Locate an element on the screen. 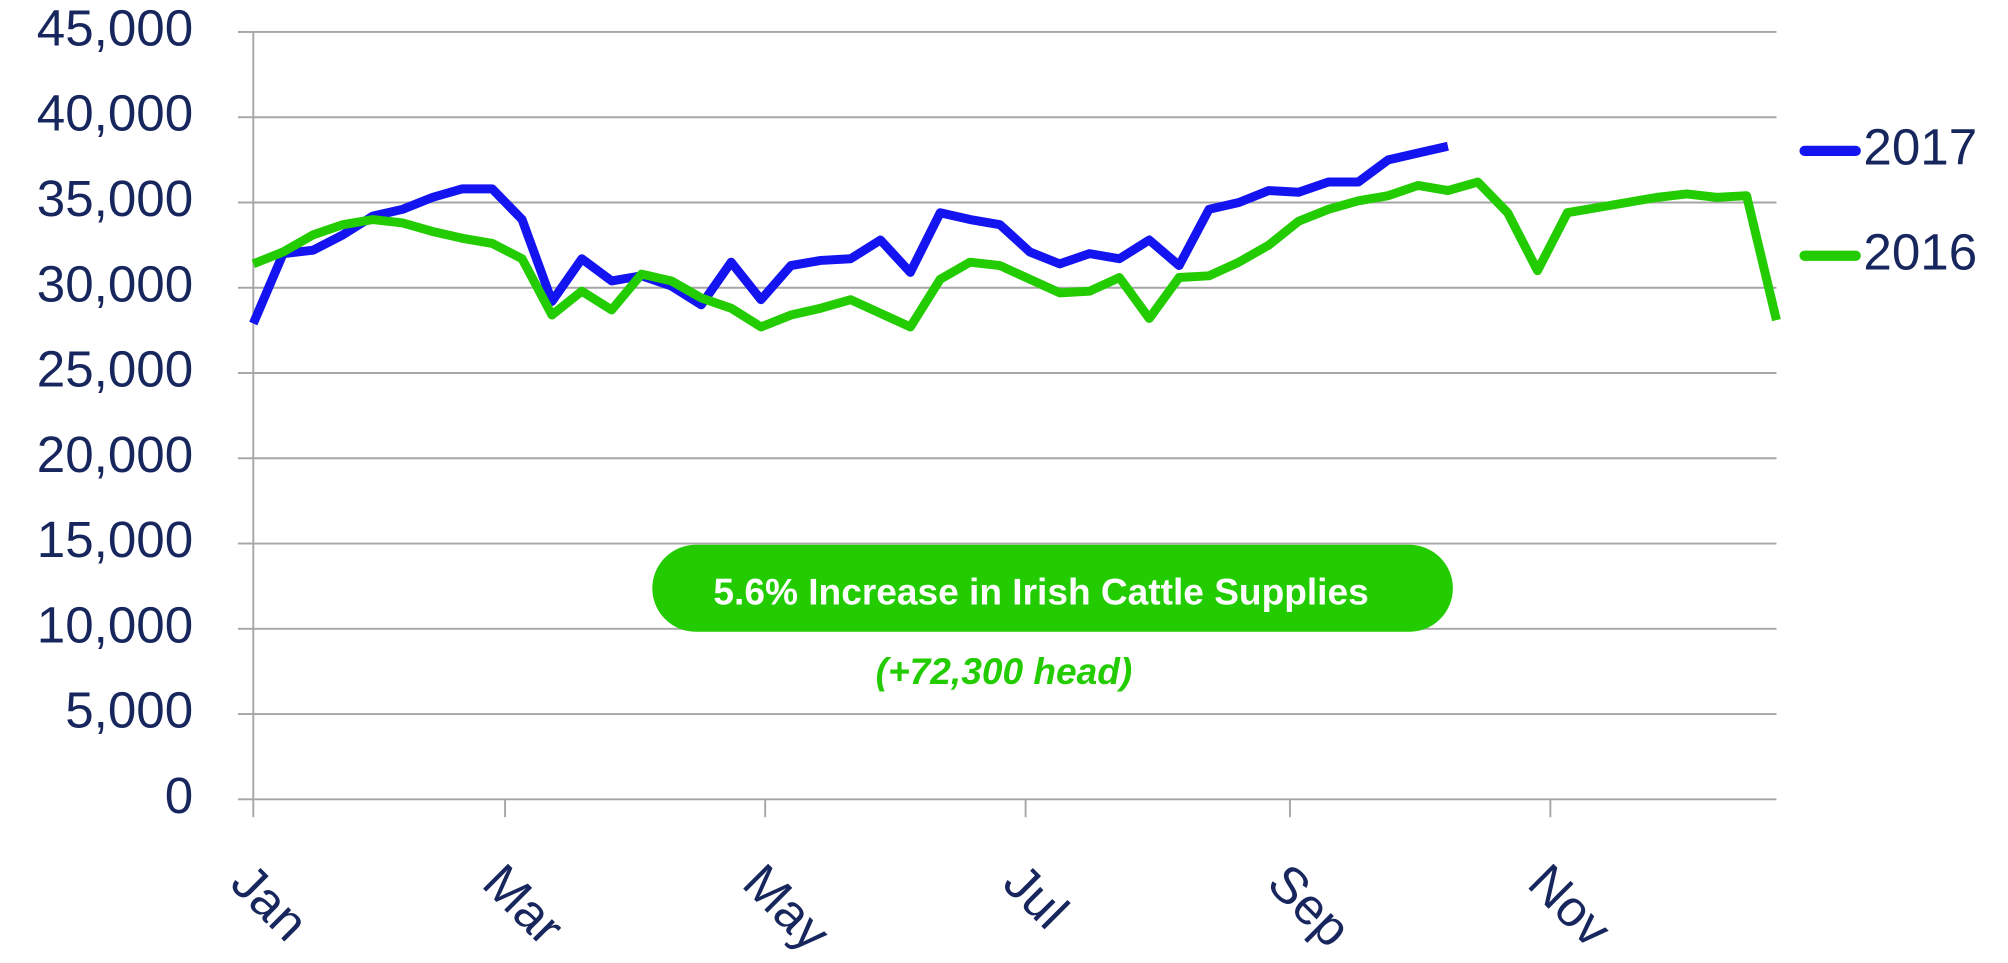 The image size is (2008, 963). y-tick-label: 40,000 is located at coordinates (115, 113).